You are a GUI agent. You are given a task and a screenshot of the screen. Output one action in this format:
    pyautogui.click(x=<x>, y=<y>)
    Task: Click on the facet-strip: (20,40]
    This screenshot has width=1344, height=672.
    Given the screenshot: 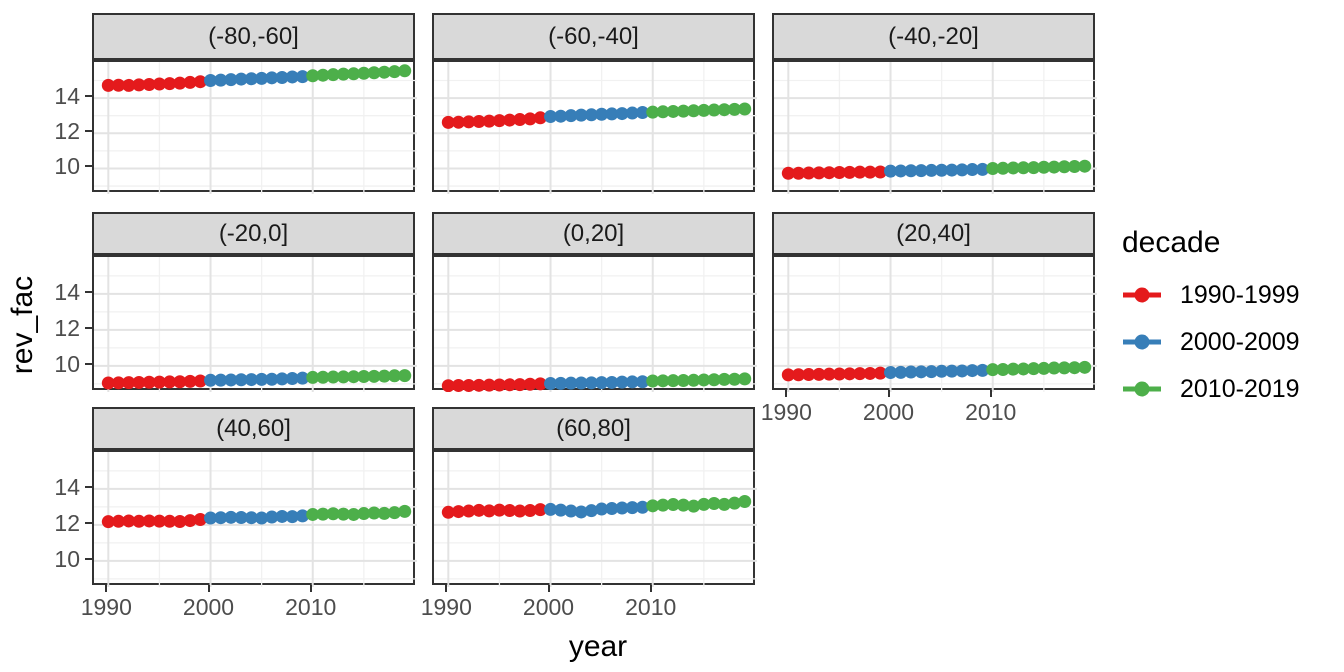 What is the action you would take?
    pyautogui.click(x=933, y=233)
    